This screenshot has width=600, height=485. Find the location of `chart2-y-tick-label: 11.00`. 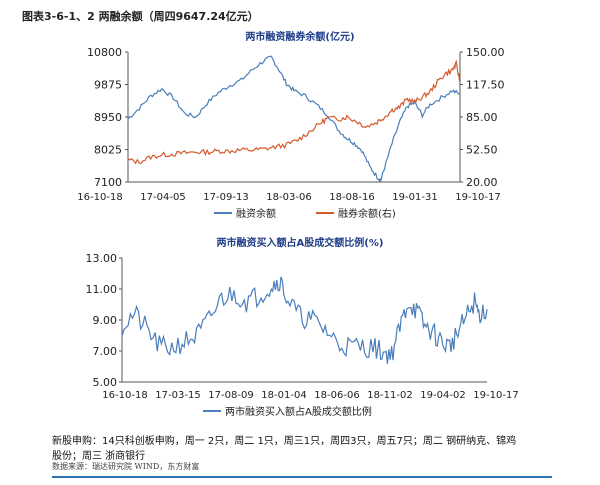

chart2-y-tick-label: 11.00 is located at coordinates (102, 289).